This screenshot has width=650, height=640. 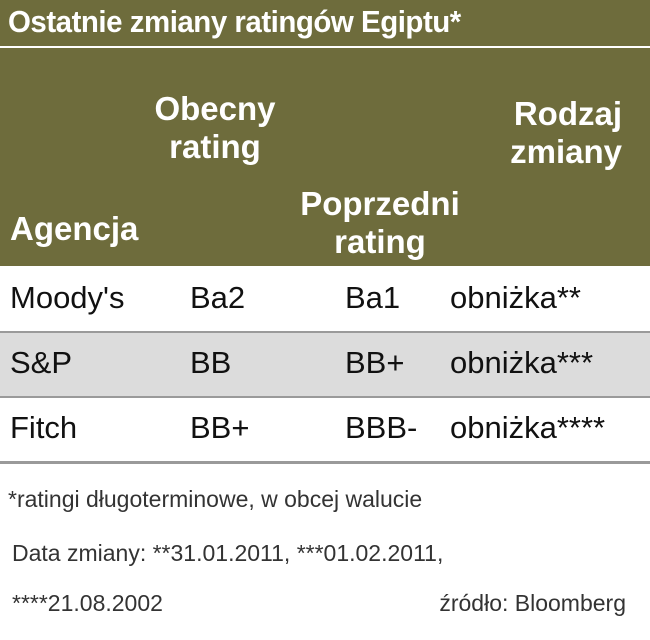 I want to click on table-cell: Ba2, so click(x=218, y=297).